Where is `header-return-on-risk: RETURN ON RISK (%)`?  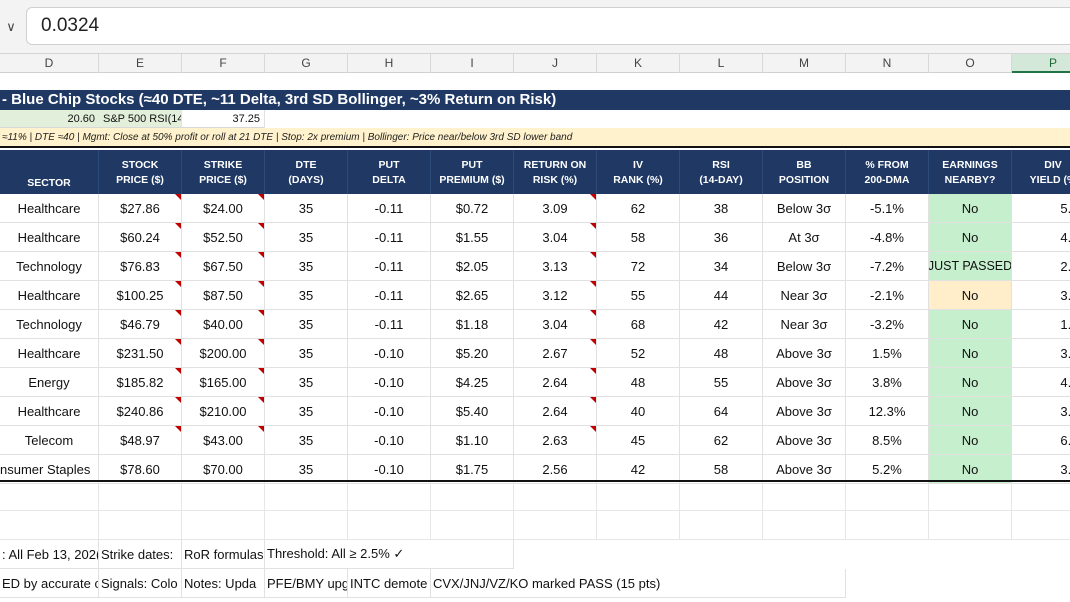 header-return-on-risk: RETURN ON RISK (%) is located at coordinates (555, 172).